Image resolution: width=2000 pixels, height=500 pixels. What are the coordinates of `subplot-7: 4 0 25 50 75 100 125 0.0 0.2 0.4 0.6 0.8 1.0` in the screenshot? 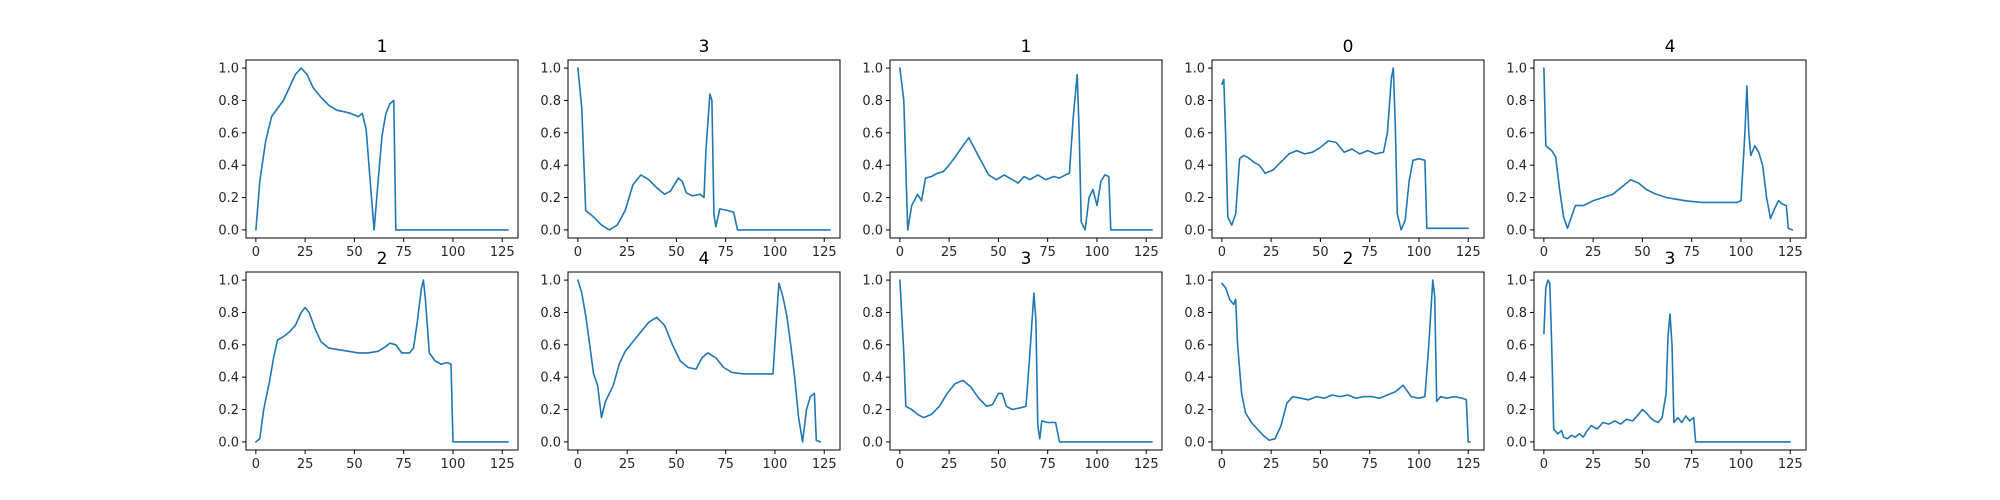 It's located at (690, 360).